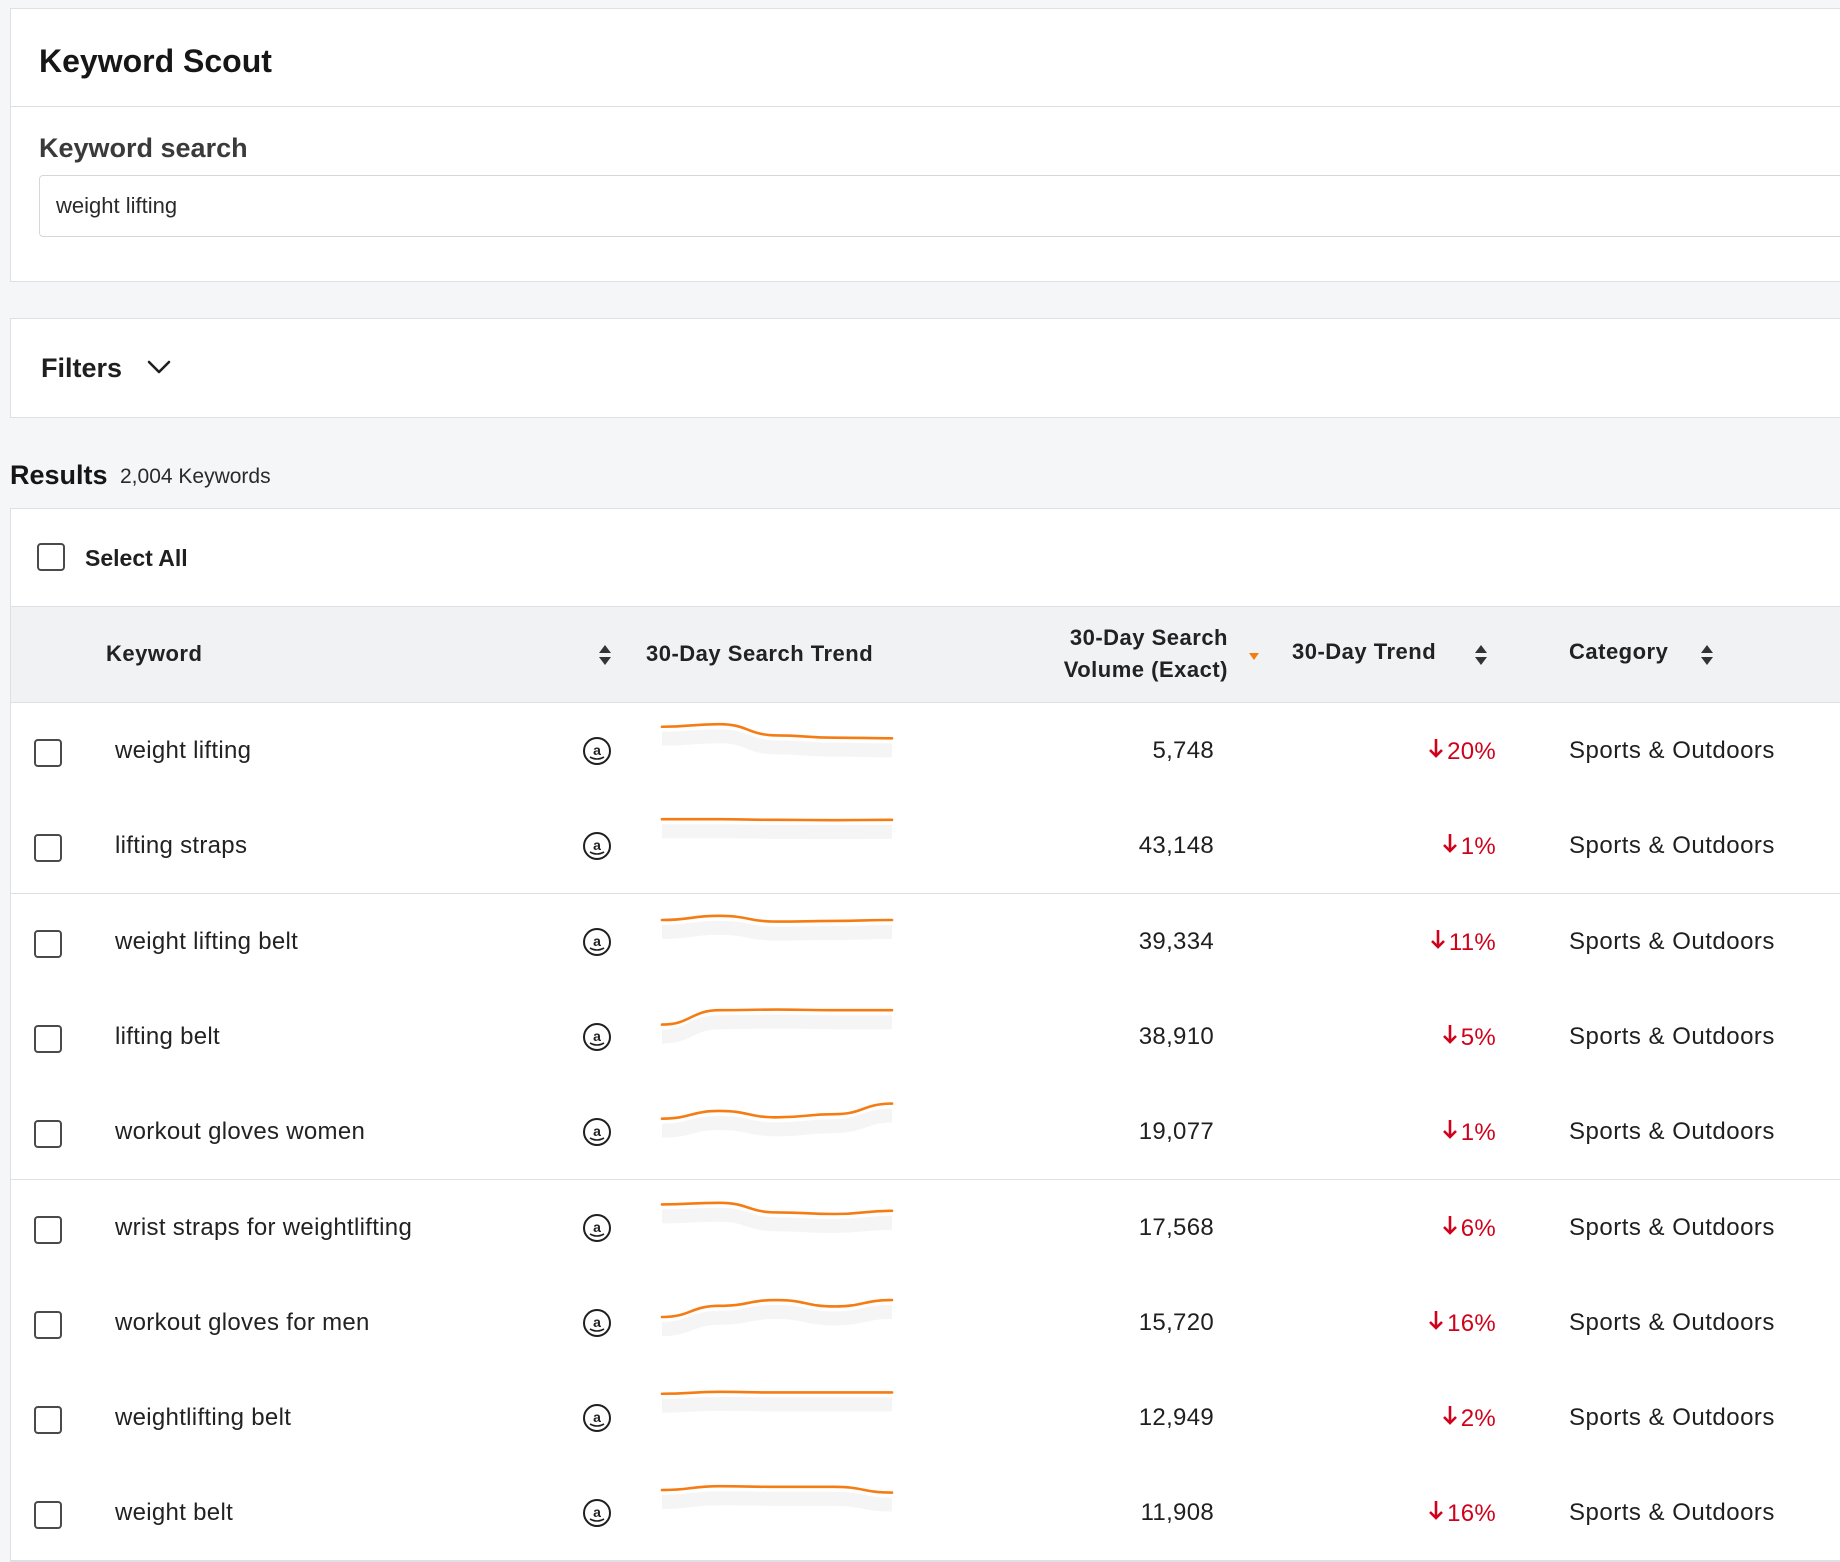 This screenshot has width=1840, height=1562. I want to click on filters-label: Filters, so click(82, 368).